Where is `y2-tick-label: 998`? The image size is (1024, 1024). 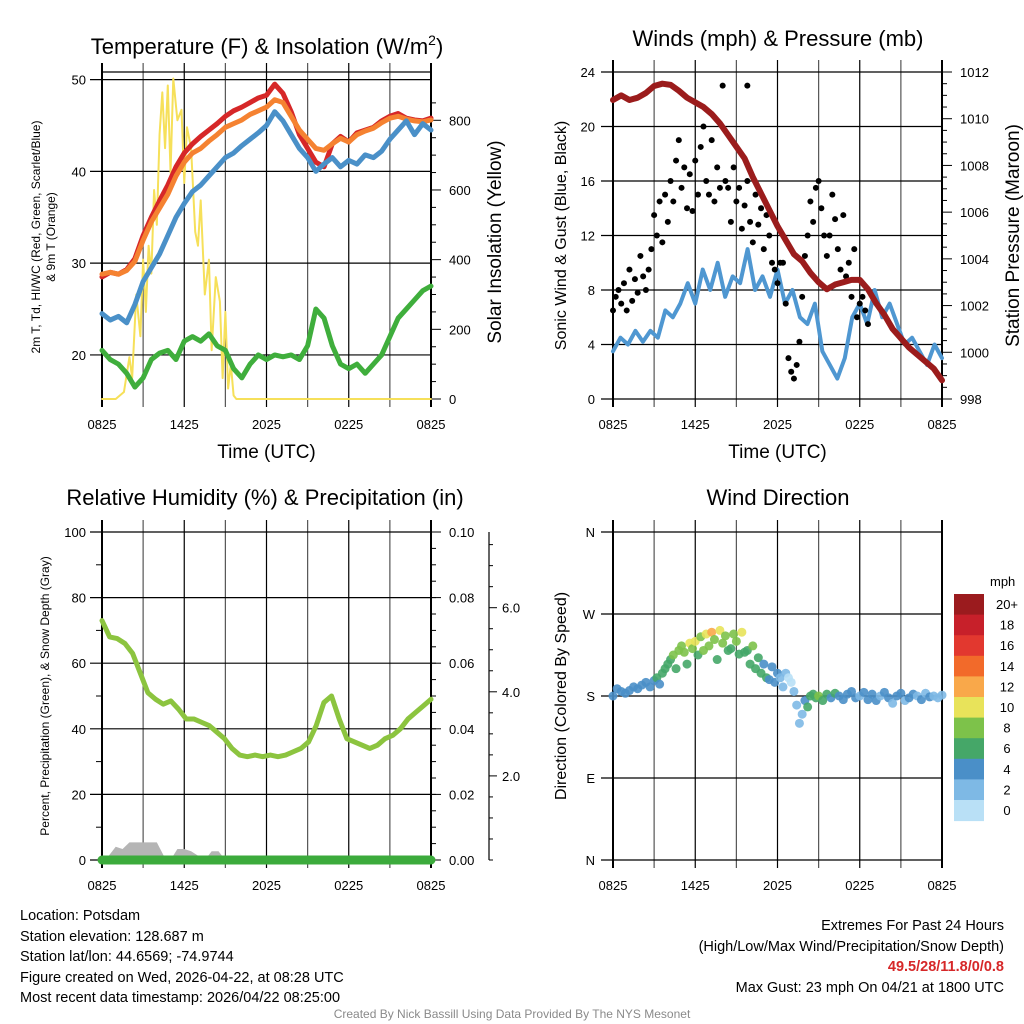 y2-tick-label: 998 is located at coordinates (971, 399).